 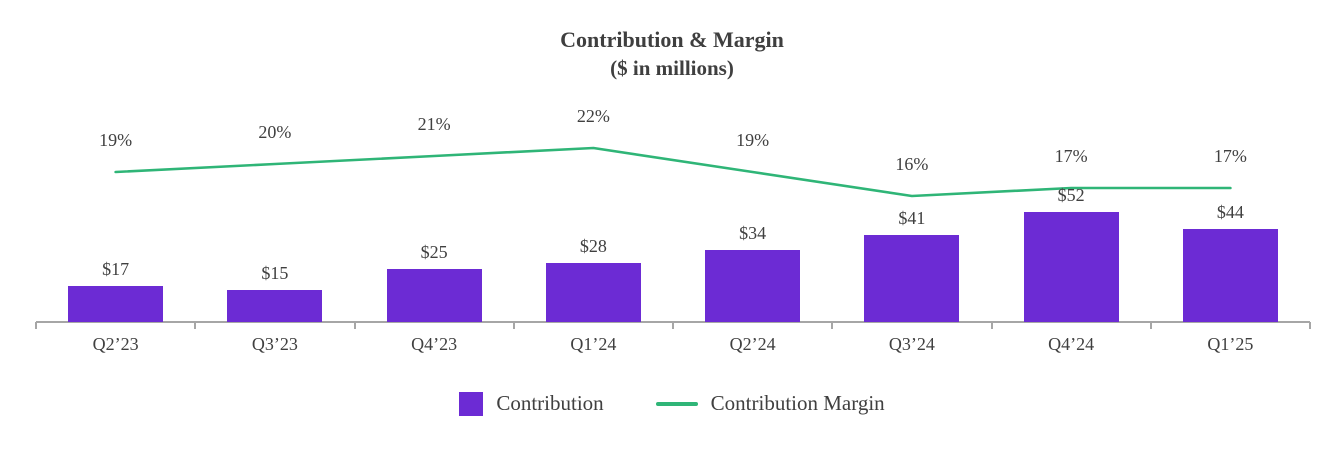 I want to click on legend-item-contribution-margin: Contribution Margin, so click(x=770, y=403).